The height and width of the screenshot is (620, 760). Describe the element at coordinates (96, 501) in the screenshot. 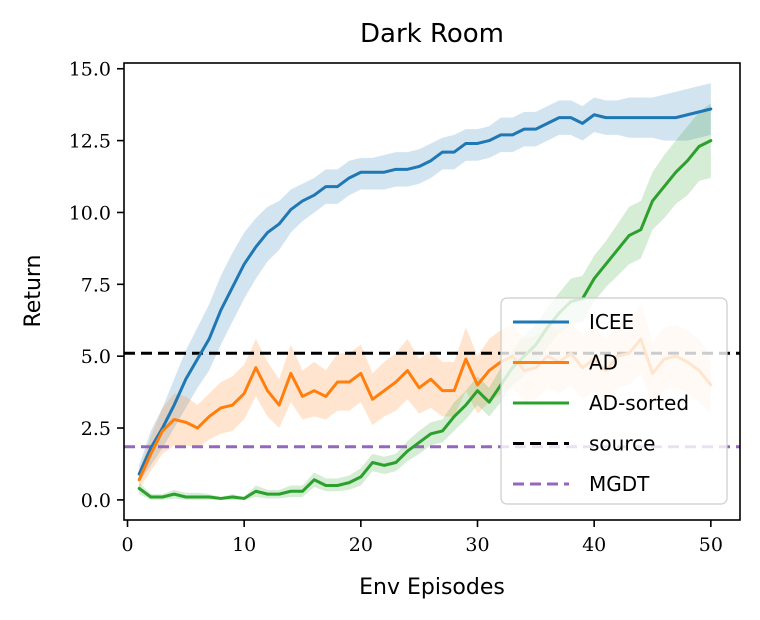

I see `y-tick-label: 0.0` at that location.